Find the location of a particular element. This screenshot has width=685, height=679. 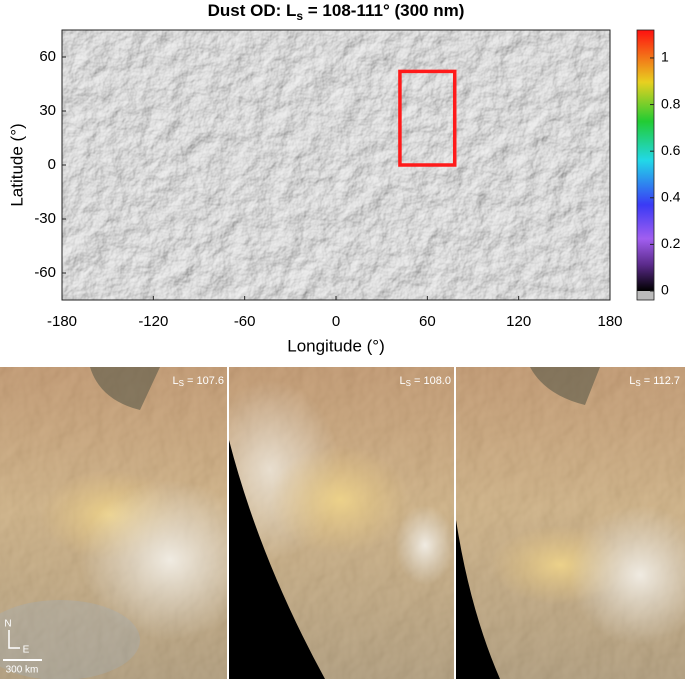

x-tick-label: 180 is located at coordinates (609, 321).